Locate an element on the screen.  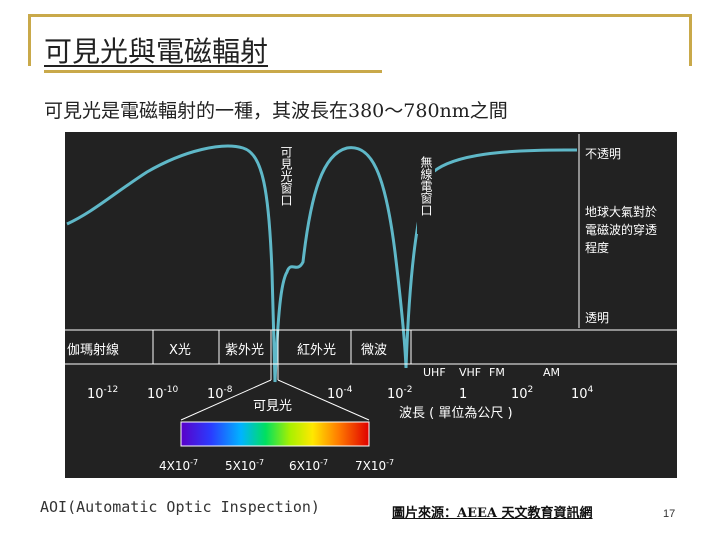
wavelength-tick: 10⁻⁴ is located at coordinates (340, 393).